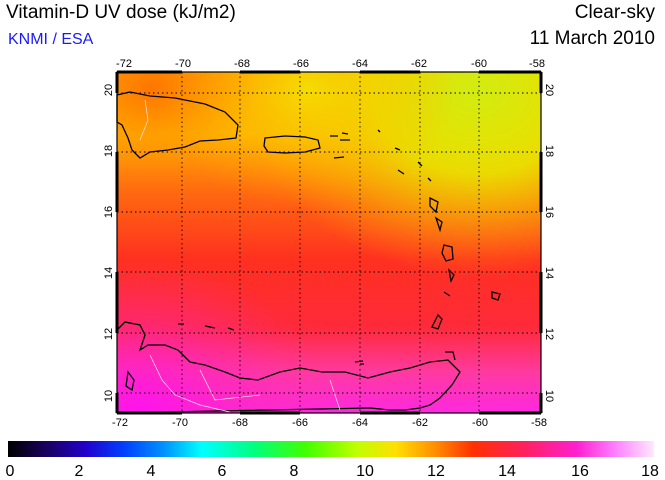 Image resolution: width=665 pixels, height=480 pixels. I want to click on map-title: Vitamin-D UV dose (kJ/m2), so click(121, 12).